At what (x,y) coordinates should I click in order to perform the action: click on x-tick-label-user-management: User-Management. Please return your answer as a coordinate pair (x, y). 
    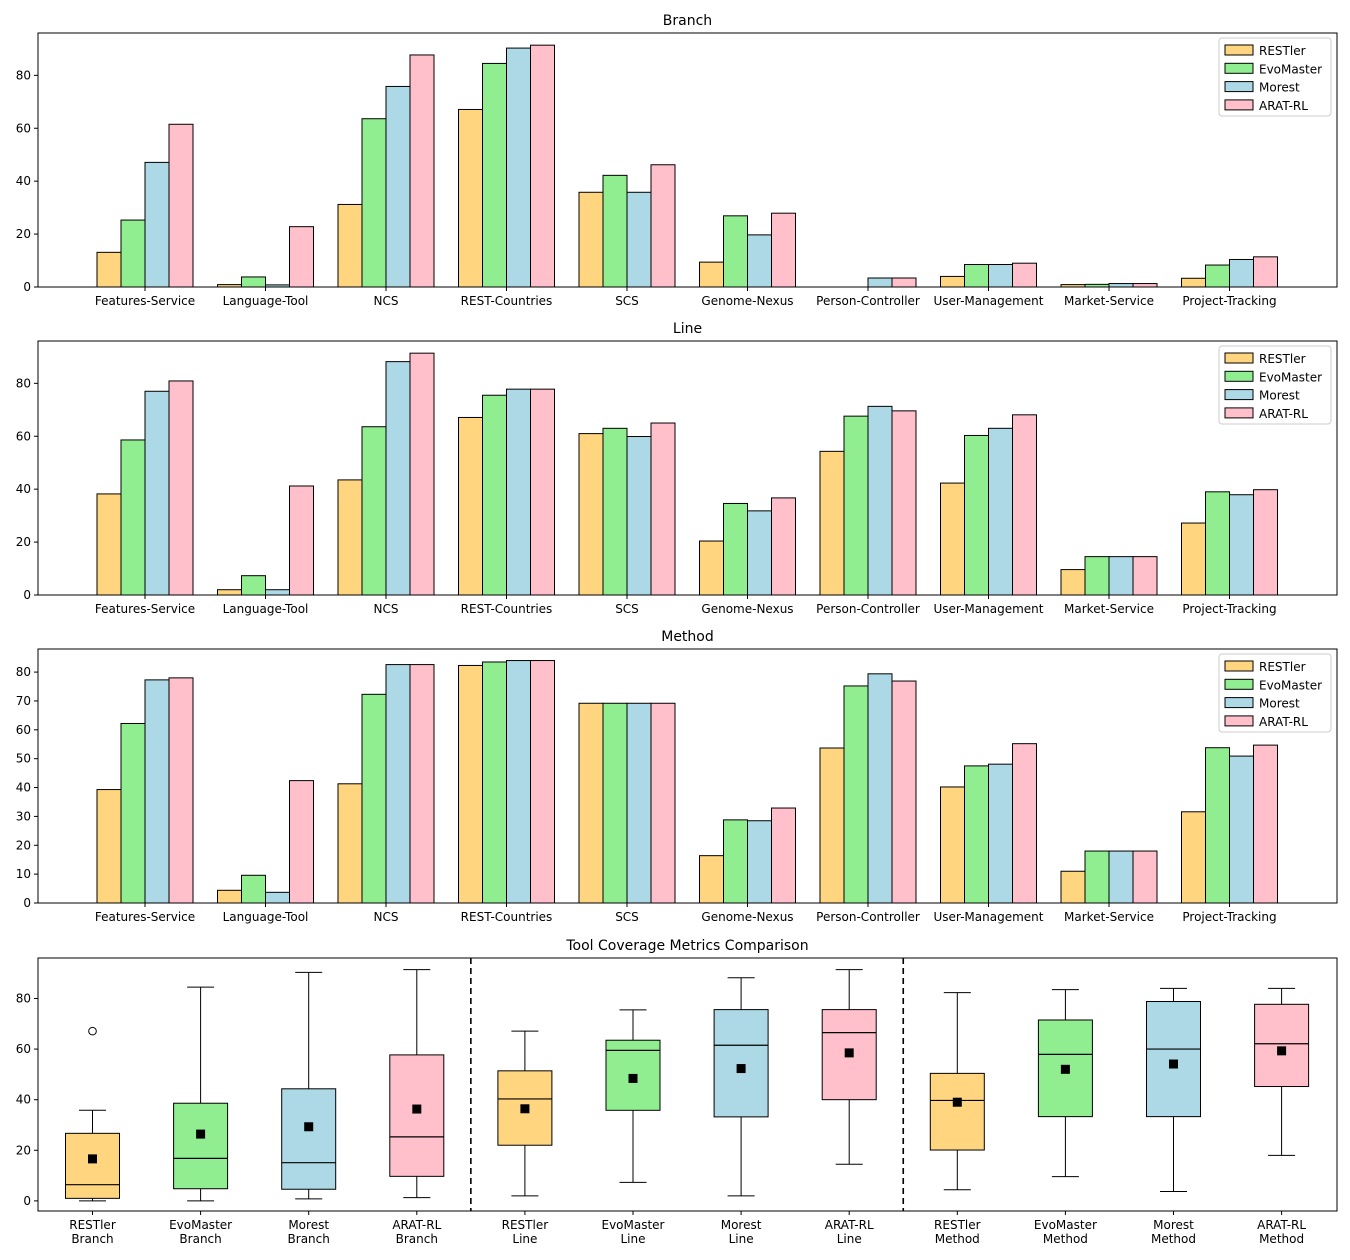
    Looking at the image, I should click on (989, 301).